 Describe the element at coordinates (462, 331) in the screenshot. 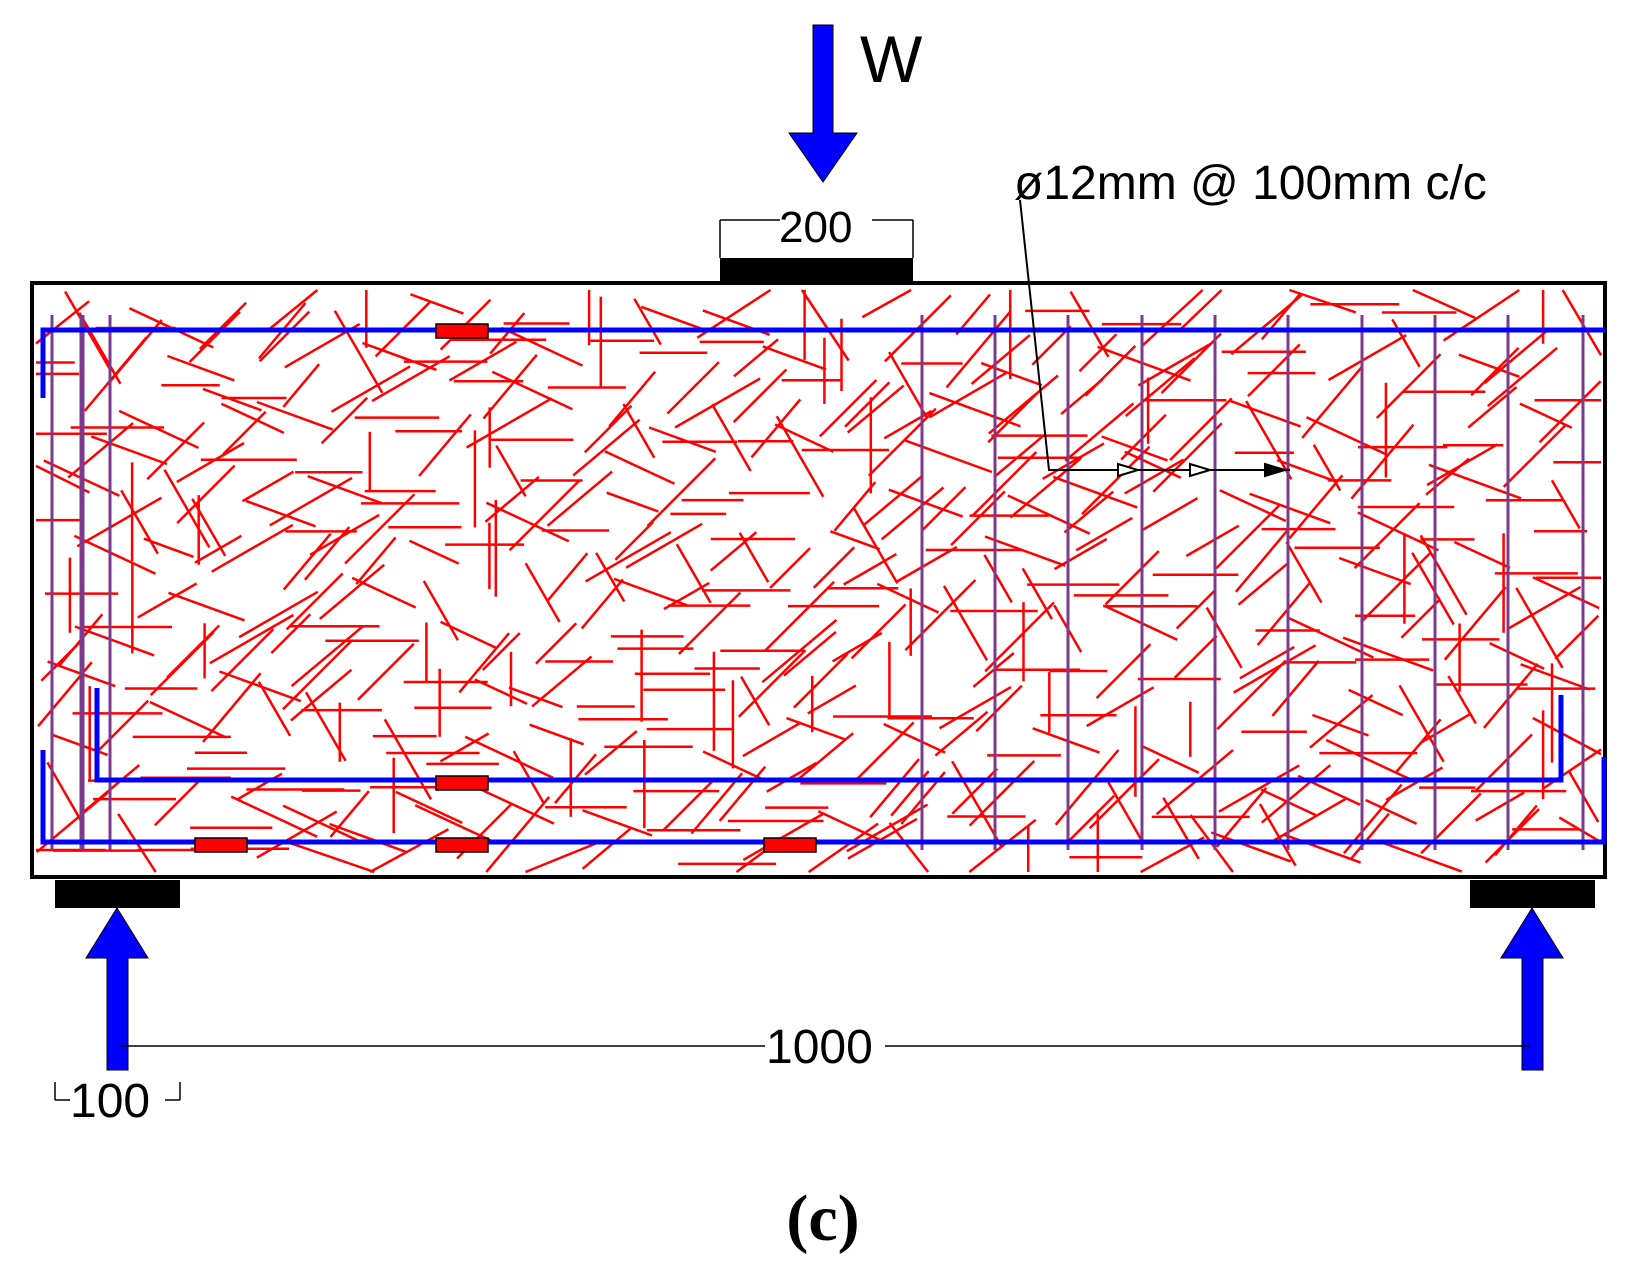

I see `strain-gauge-top` at that location.